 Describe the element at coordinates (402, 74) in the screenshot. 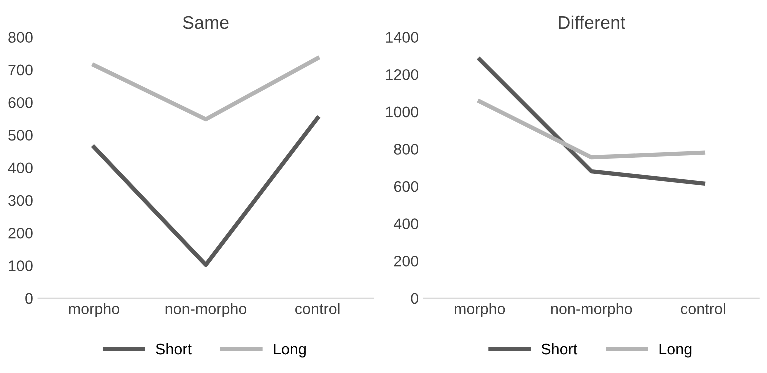

I see `y-tick-label: 1200` at that location.